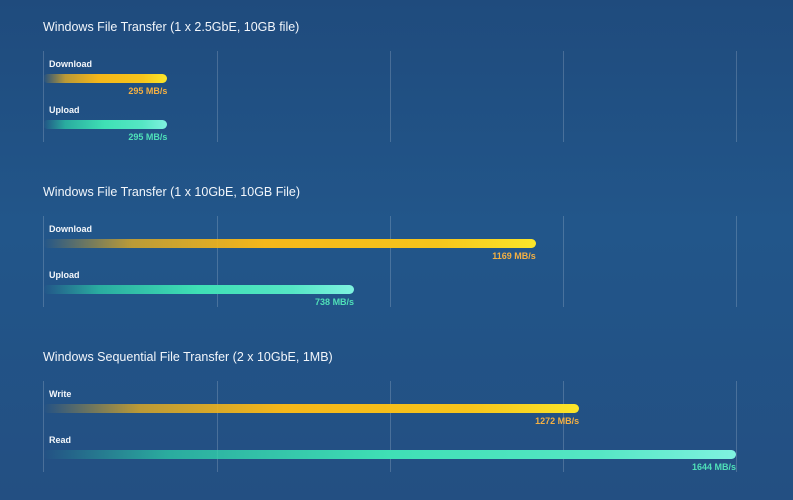 The height and width of the screenshot is (500, 793). I want to click on bar-value-label: 1169 MB/s, so click(514, 256).